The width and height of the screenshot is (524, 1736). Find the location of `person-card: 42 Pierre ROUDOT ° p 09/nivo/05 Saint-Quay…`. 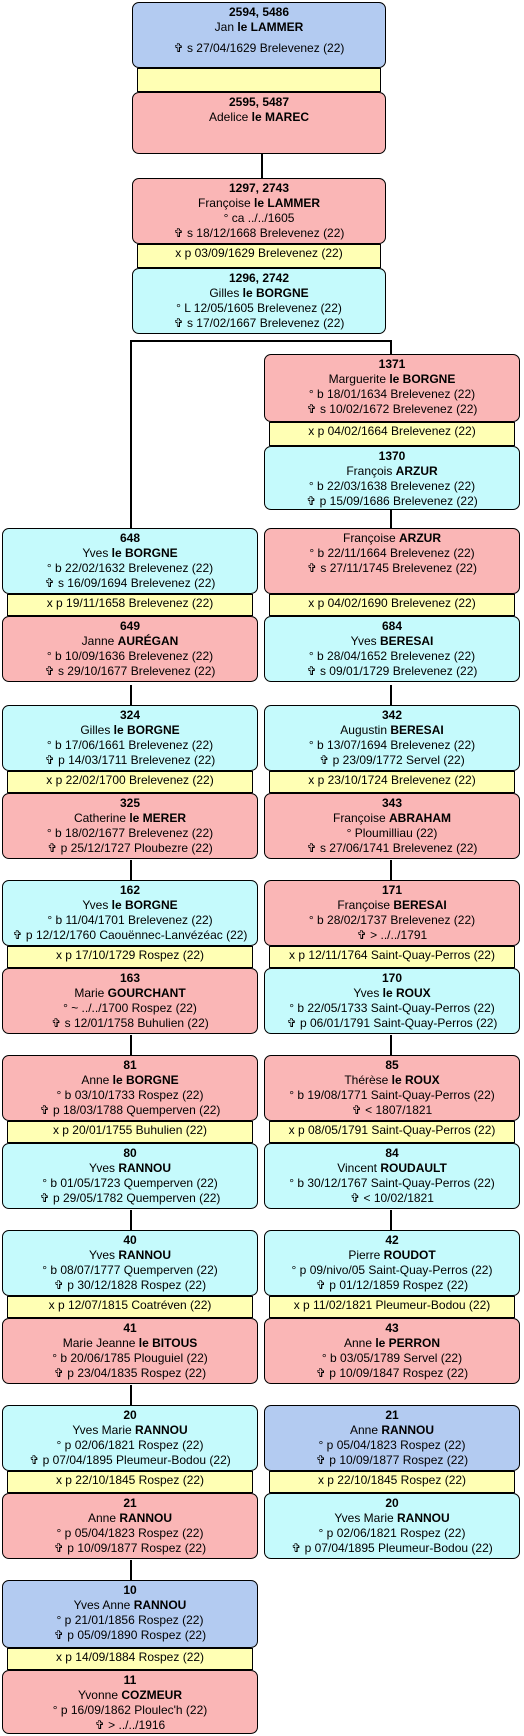

person-card: 42 Pierre ROUDOT ° p 09/nivo/05 Saint-Quay… is located at coordinates (392, 1263).